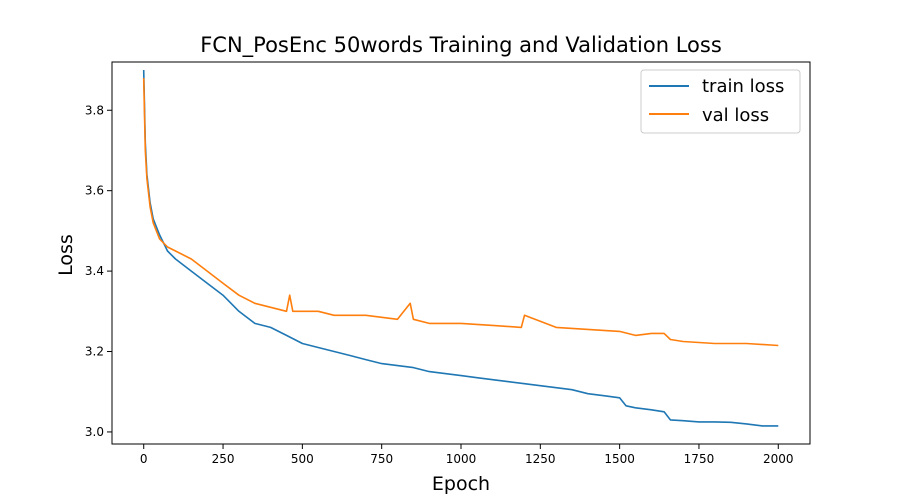 The image size is (900, 500). I want to click on legend: train loss val loss, so click(720, 101).